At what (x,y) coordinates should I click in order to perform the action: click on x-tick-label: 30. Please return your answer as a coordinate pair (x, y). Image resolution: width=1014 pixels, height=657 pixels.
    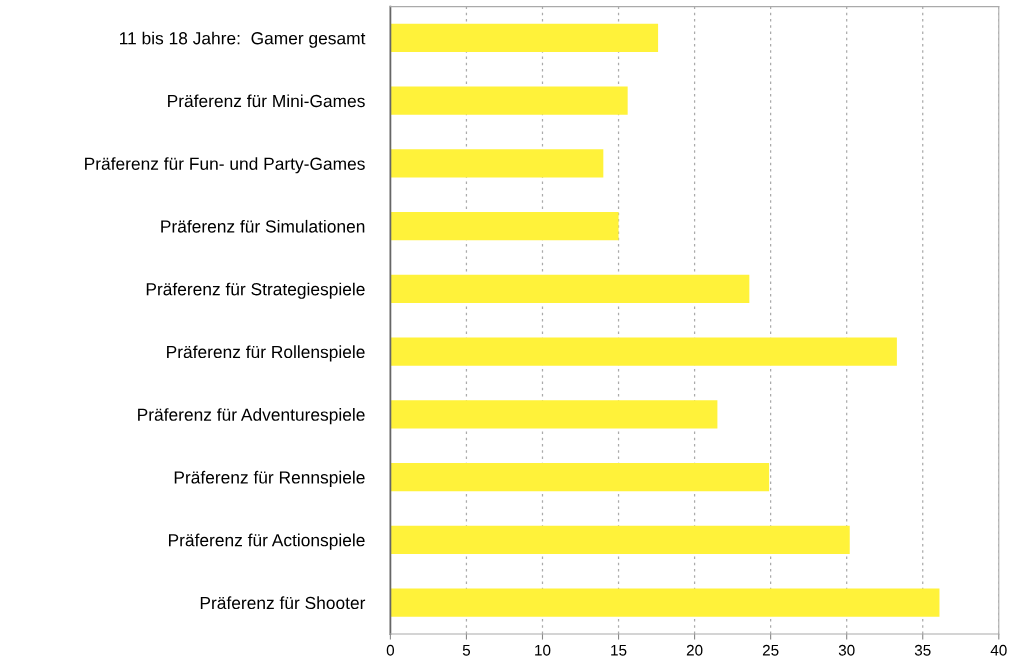
    Looking at the image, I should click on (846, 650).